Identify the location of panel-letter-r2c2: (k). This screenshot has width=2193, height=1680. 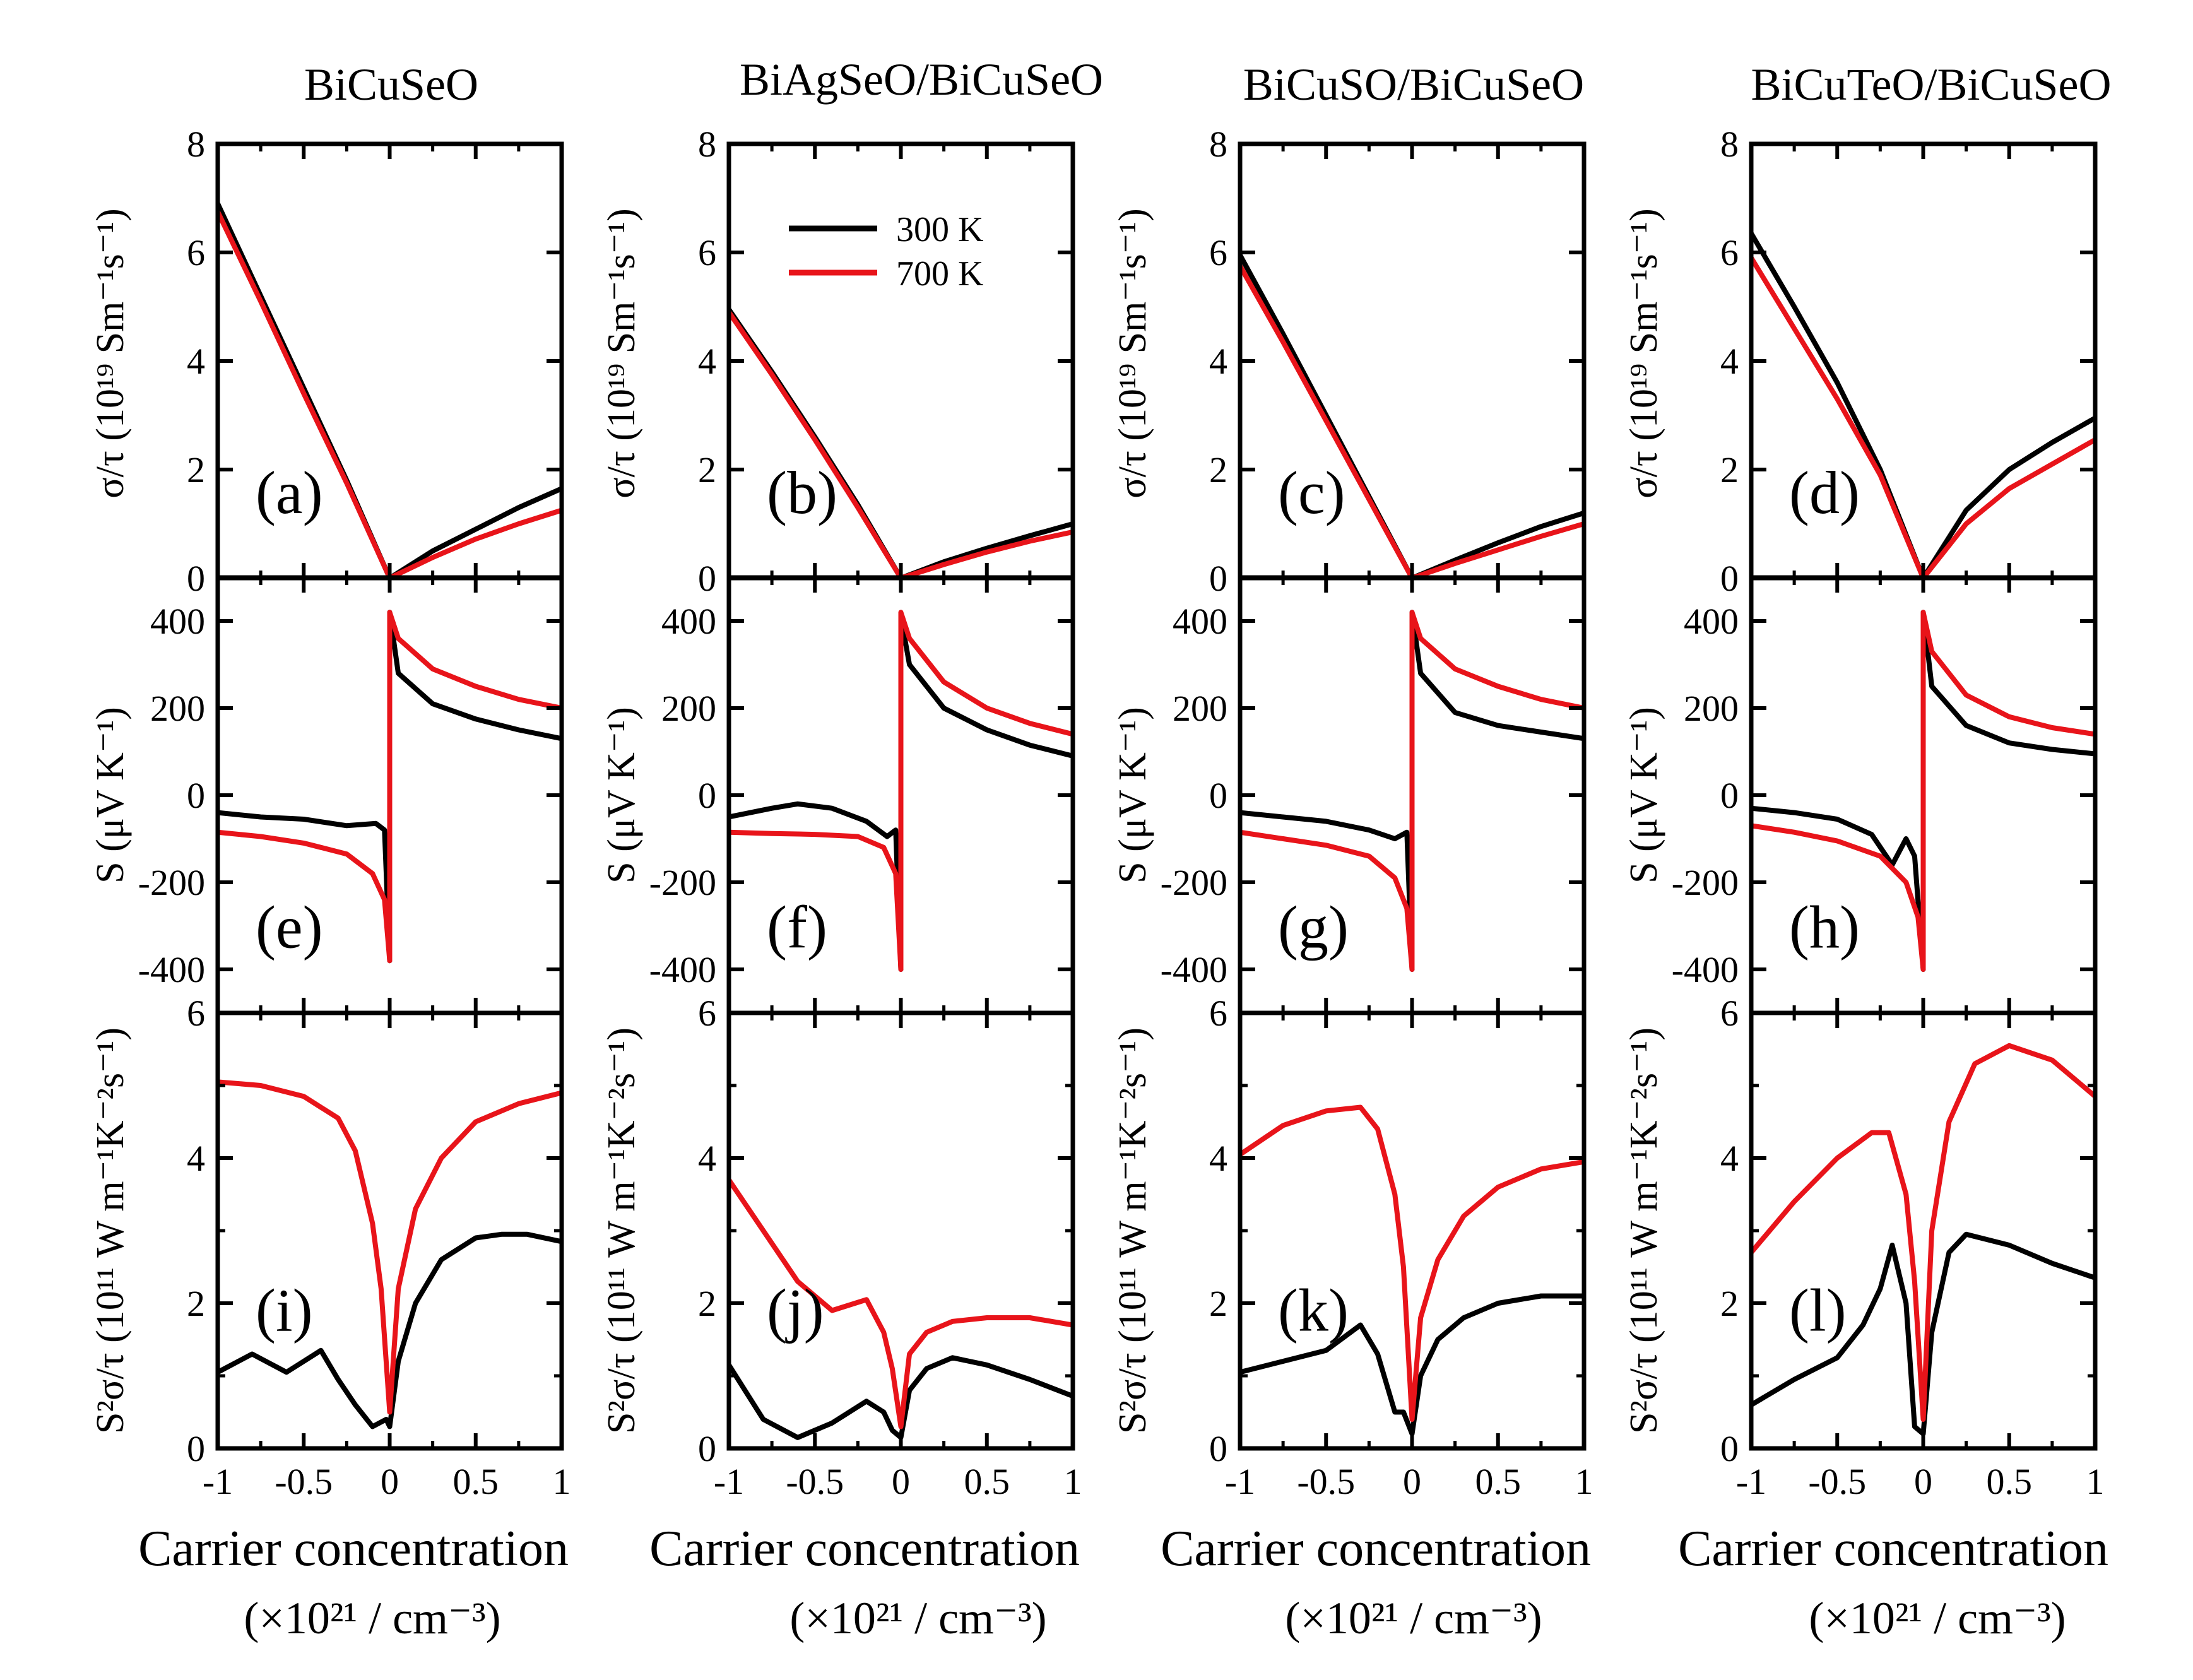
(1314, 1310).